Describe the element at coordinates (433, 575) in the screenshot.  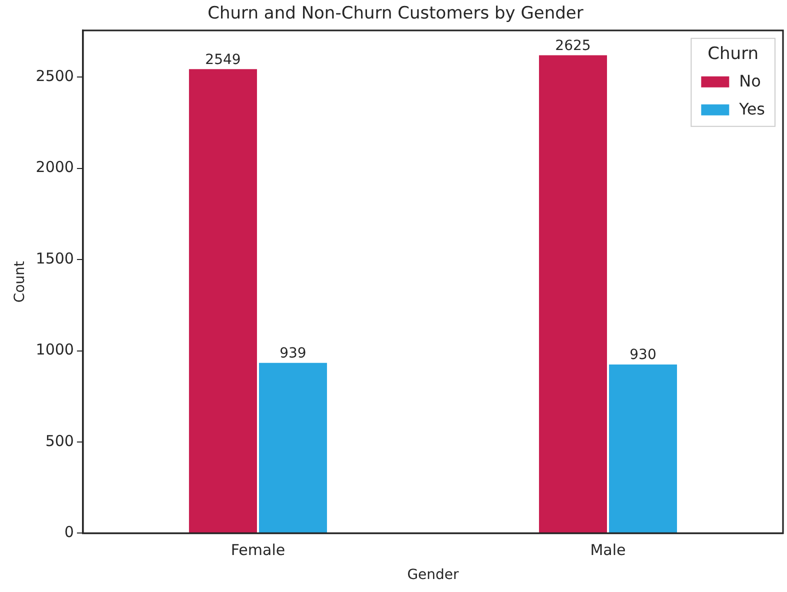
I see `x-axis-title: Gender` at that location.